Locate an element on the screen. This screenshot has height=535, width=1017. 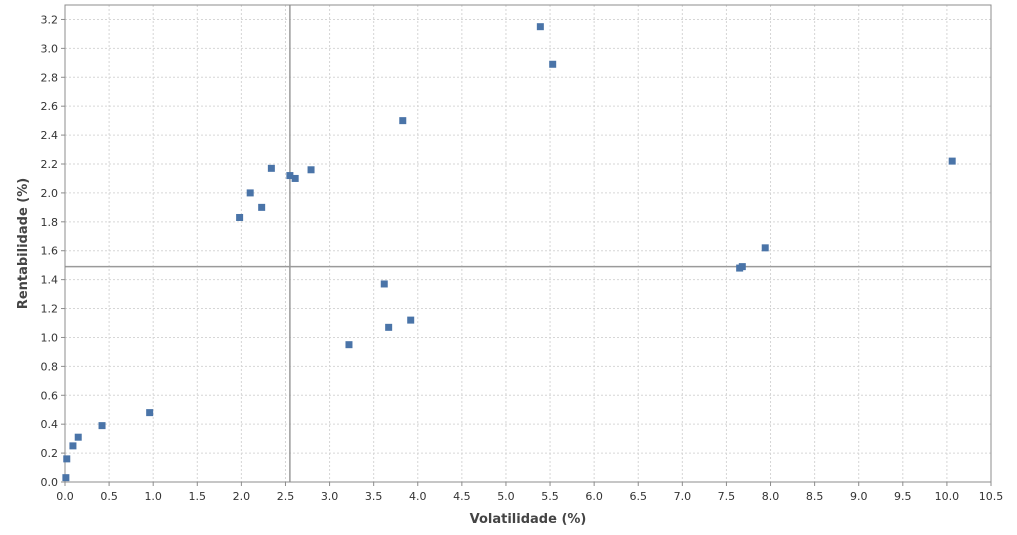
y-tick-label: 0.4 is located at coordinates (50, 424).